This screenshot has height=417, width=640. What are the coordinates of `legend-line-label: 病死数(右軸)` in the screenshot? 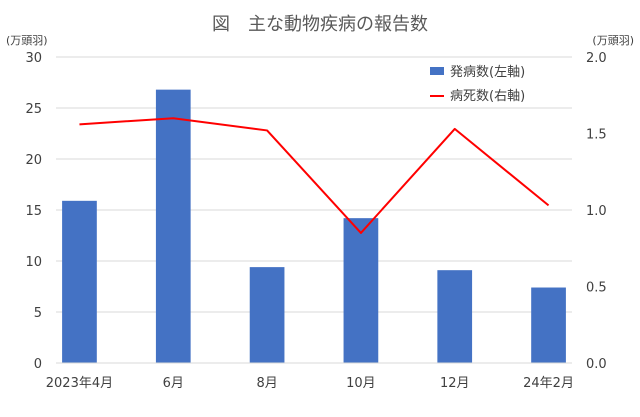 It's located at (487, 96).